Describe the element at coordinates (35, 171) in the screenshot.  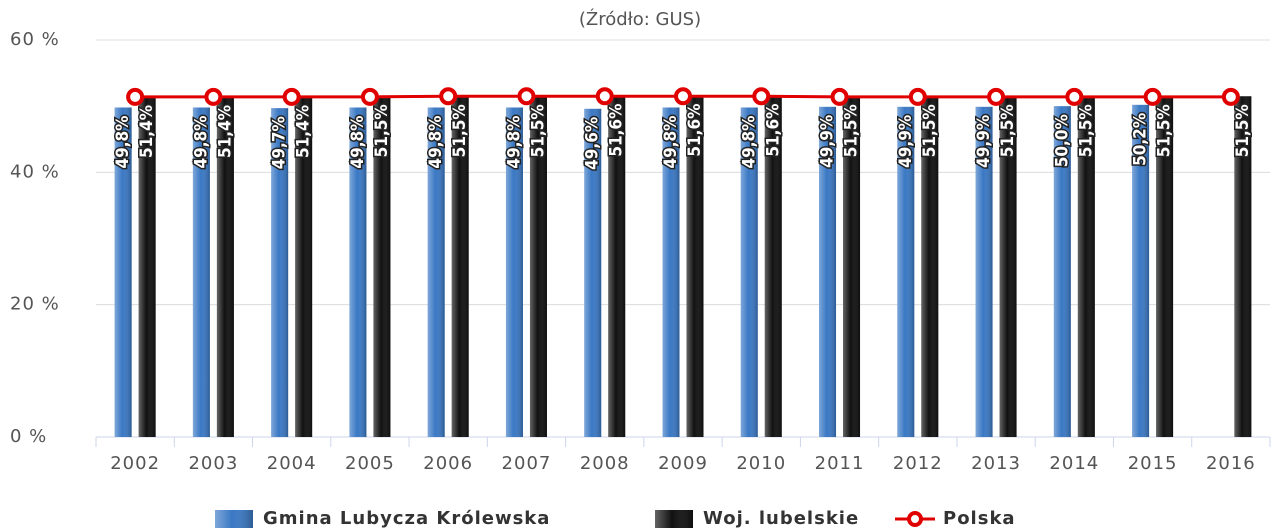
I see `y-tick-label: 40 %` at that location.